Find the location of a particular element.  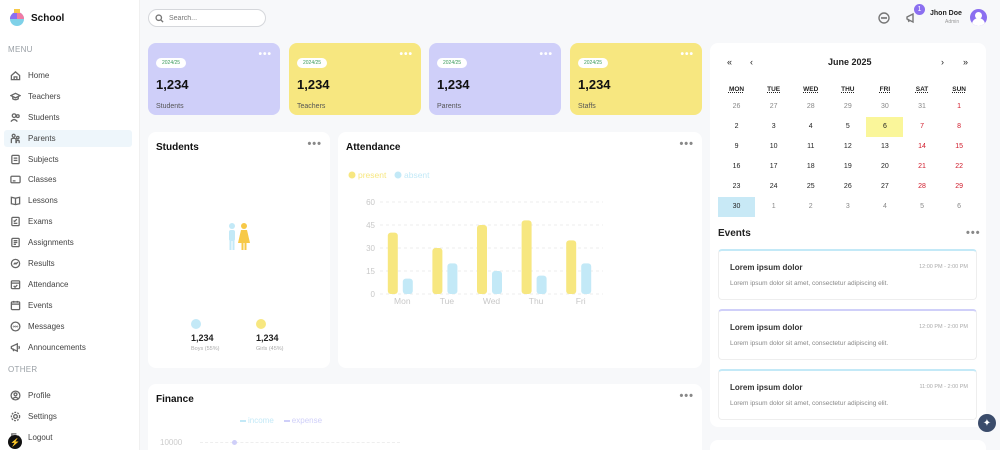

y-tick-label: 15 is located at coordinates (370, 271).